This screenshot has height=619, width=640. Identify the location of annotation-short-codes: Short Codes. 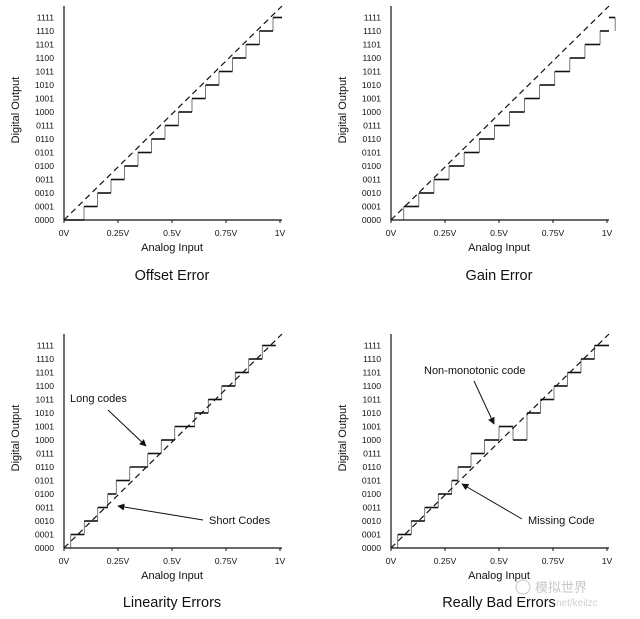
(240, 521).